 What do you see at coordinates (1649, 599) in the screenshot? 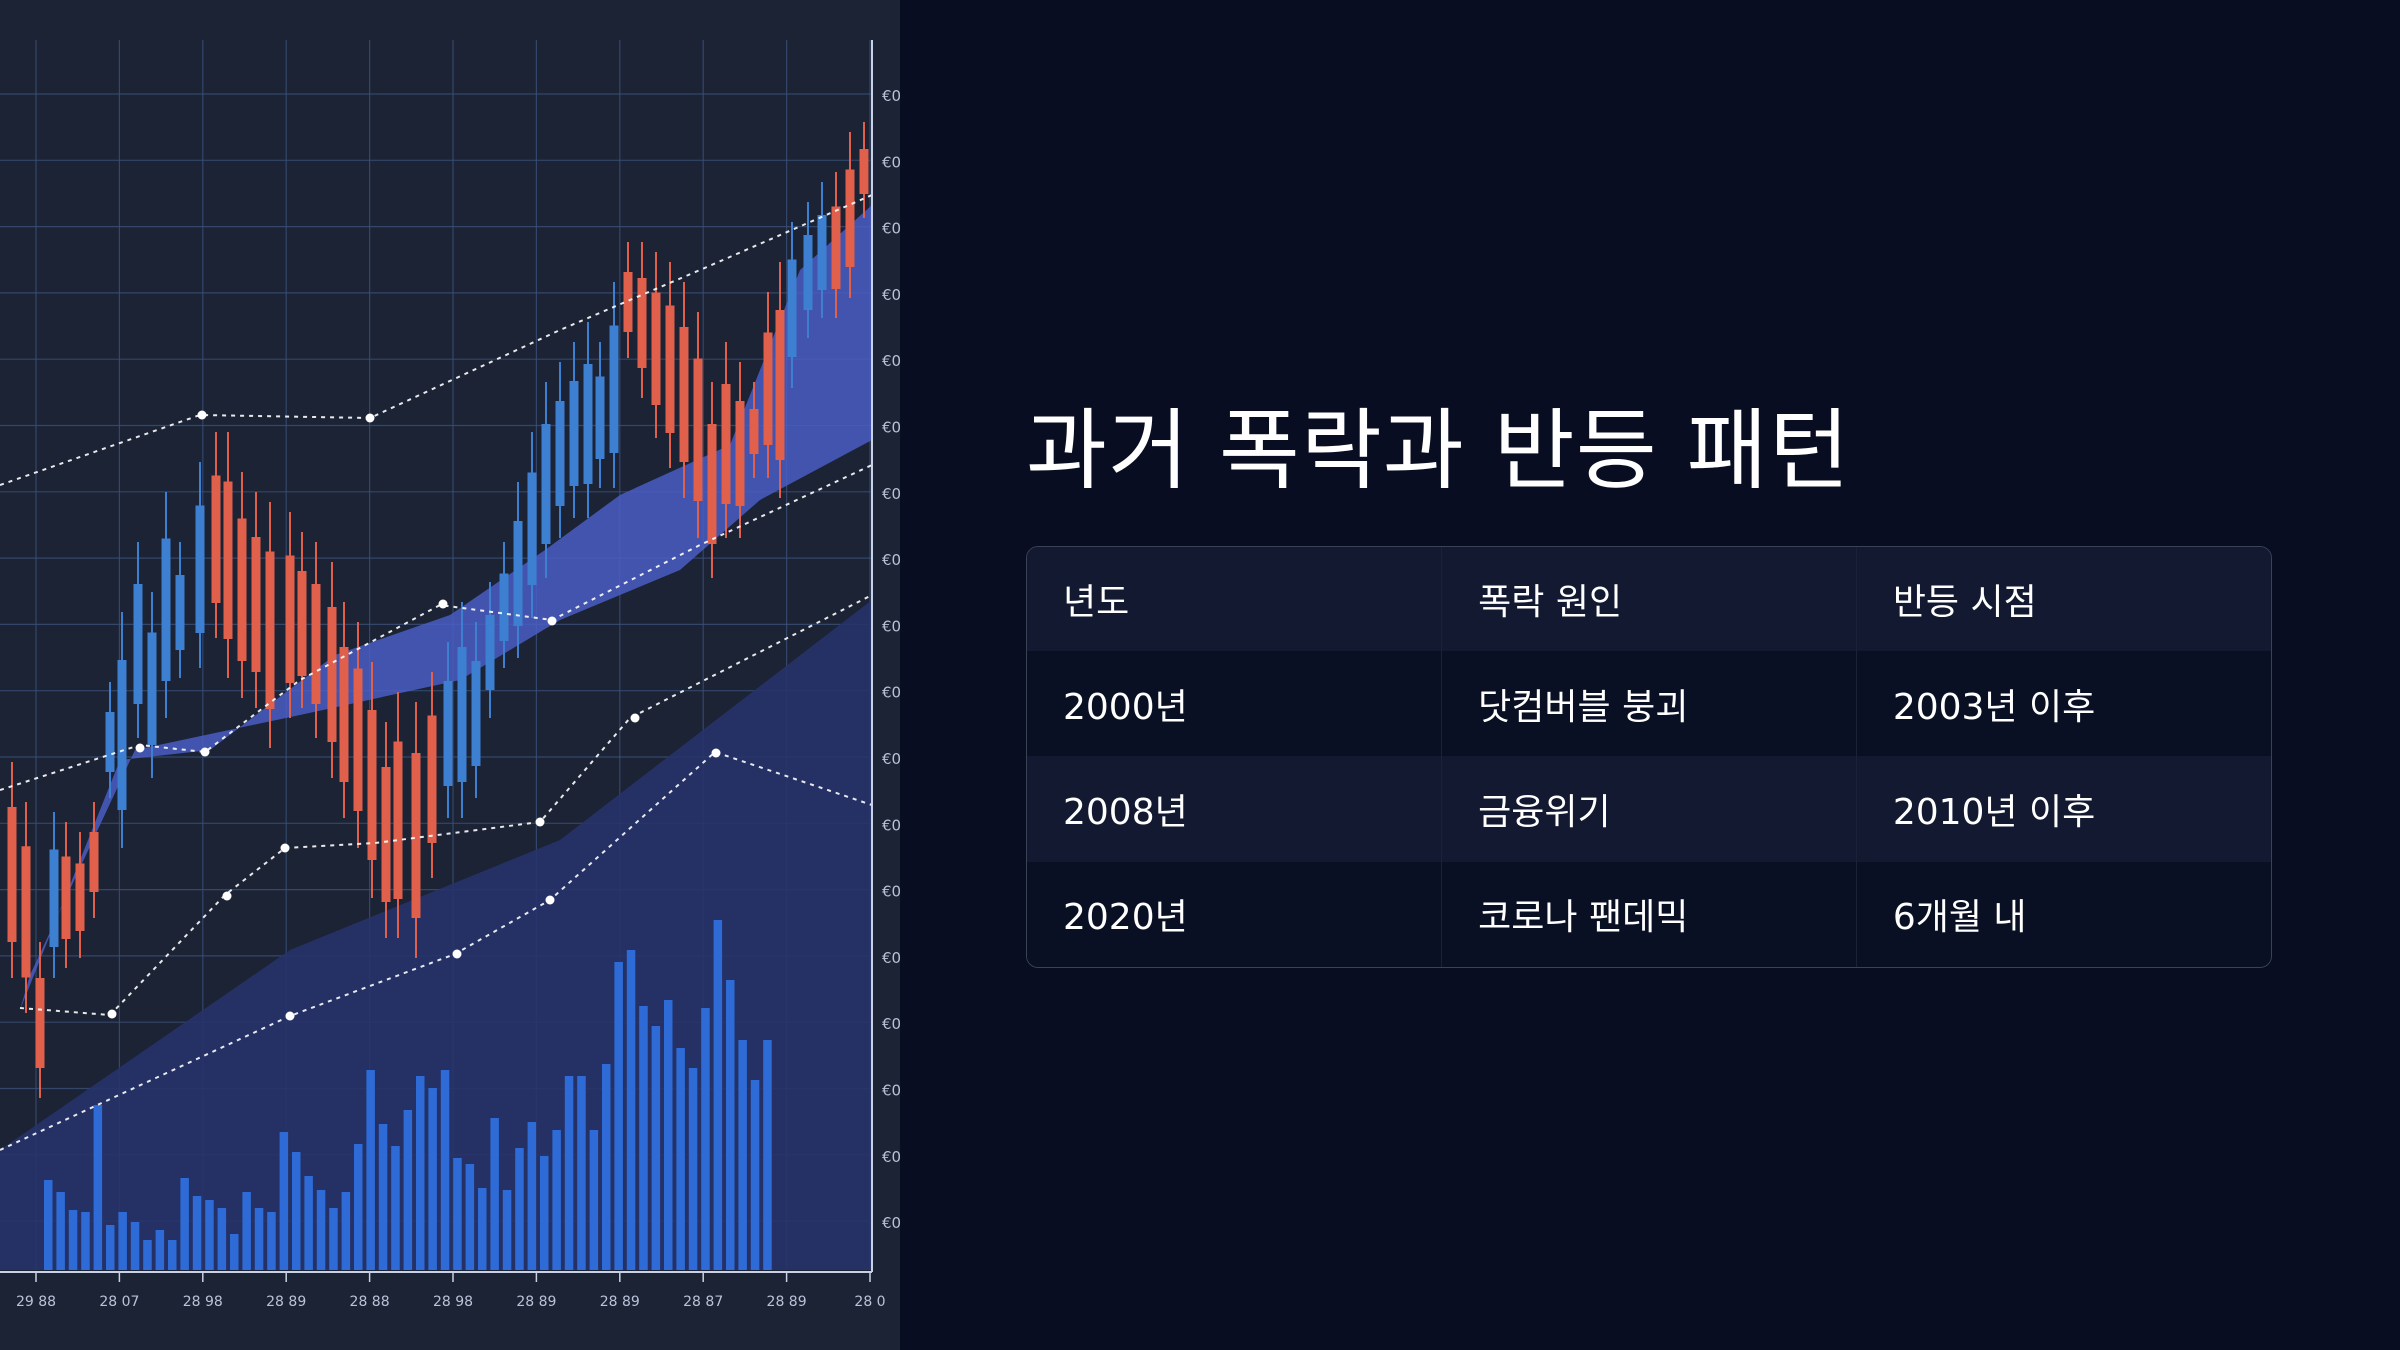
I see `table-header-row: 년도 폭락 원인 반등 시점` at bounding box center [1649, 599].